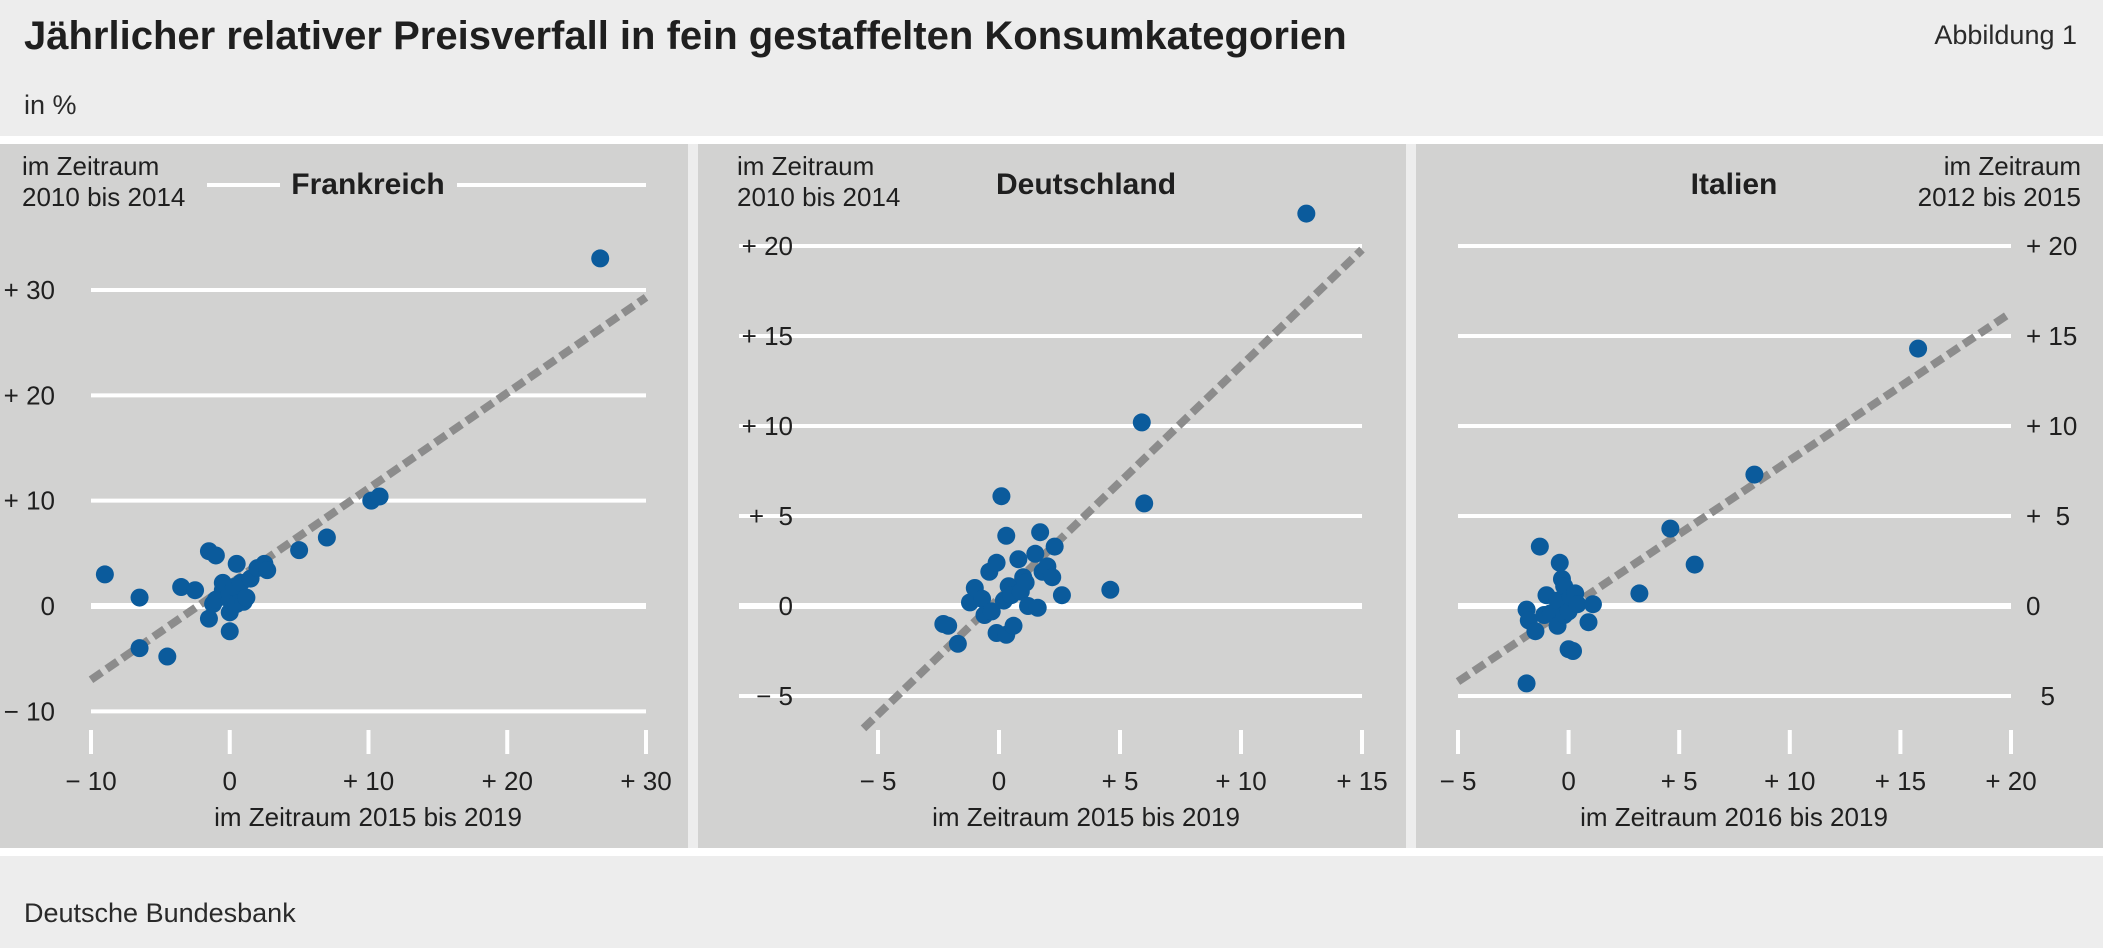  Describe the element at coordinates (29, 290) in the screenshot. I see `y-tick-label-4: + 30` at that location.